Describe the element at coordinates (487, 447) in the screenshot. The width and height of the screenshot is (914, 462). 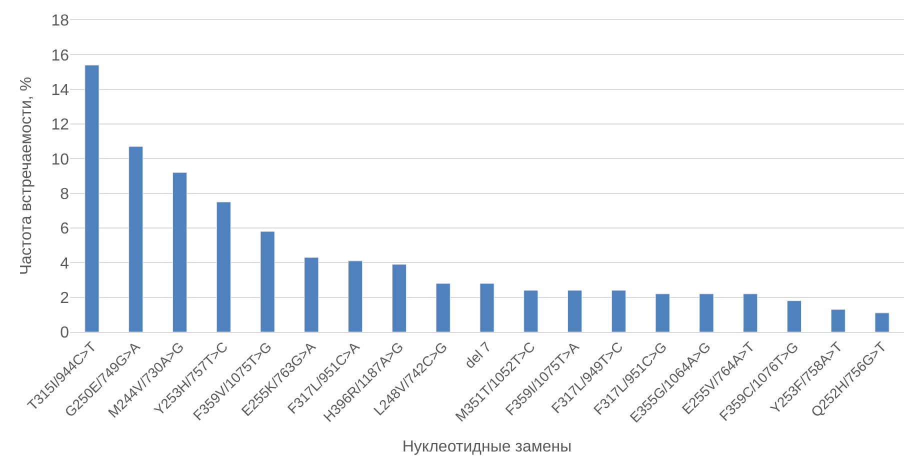
I see `x-axis-title: Нуклеотидные замены` at that location.